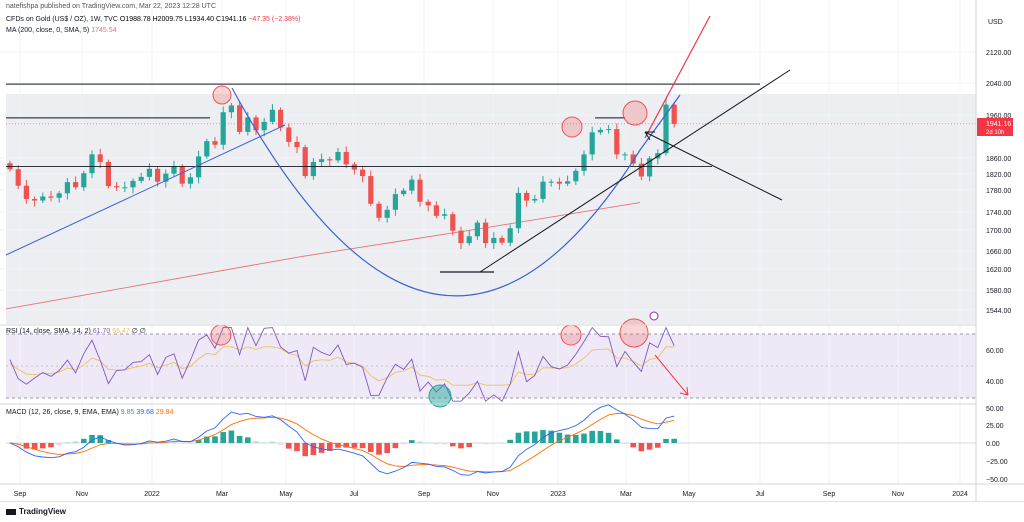 The image size is (1024, 522). What do you see at coordinates (998, 53) in the screenshot?
I see `price-tick-label: 2120.00` at bounding box center [998, 53].